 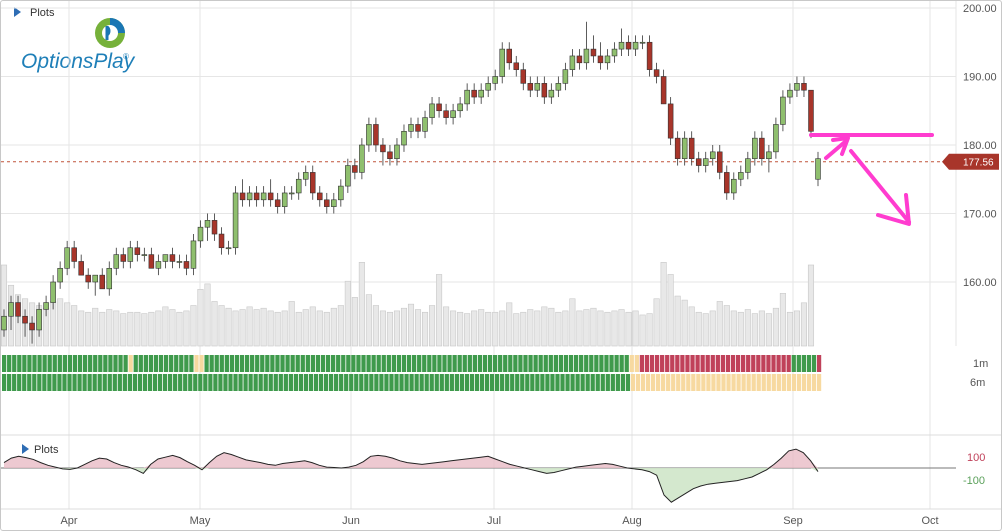 What do you see at coordinates (40, 450) in the screenshot?
I see `bottom-panel-header: Plots` at bounding box center [40, 450].